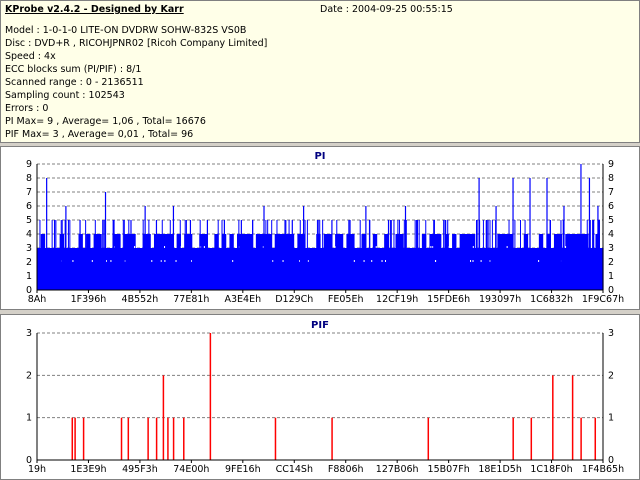 Image resolution: width=640 pixels, height=480 pixels. I want to click on x-tick-label: 77E81h, so click(191, 299).